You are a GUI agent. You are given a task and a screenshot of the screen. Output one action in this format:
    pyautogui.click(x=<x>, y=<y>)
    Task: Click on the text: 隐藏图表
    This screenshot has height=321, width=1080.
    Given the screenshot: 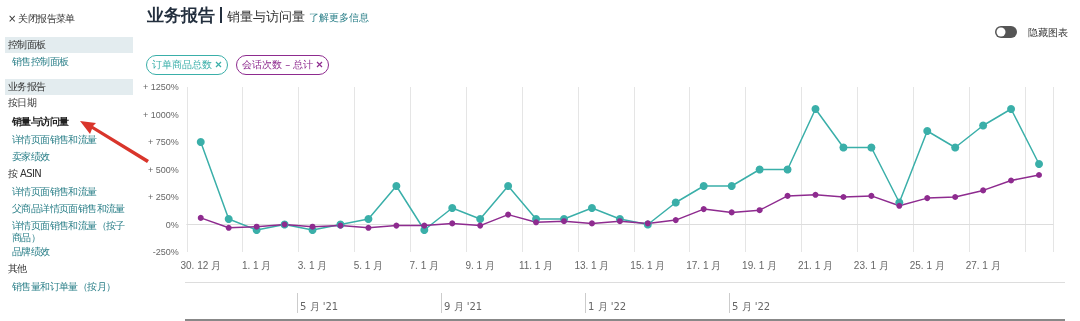 What is the action you would take?
    pyautogui.click(x=1048, y=33)
    